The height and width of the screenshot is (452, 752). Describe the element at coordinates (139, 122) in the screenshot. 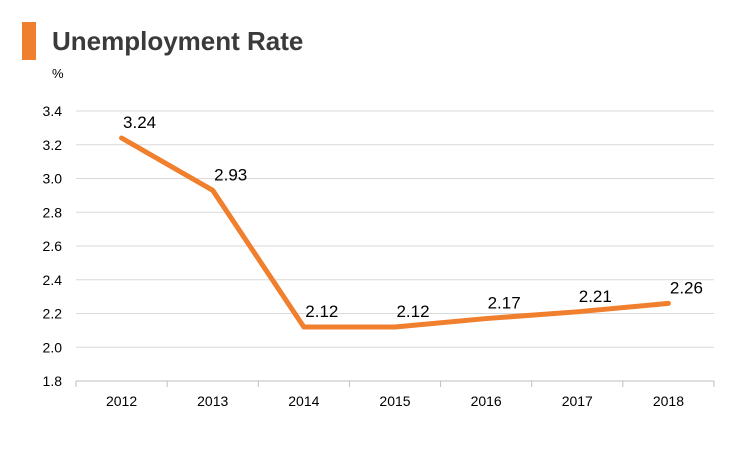

I see `data-label: 3.24` at that location.